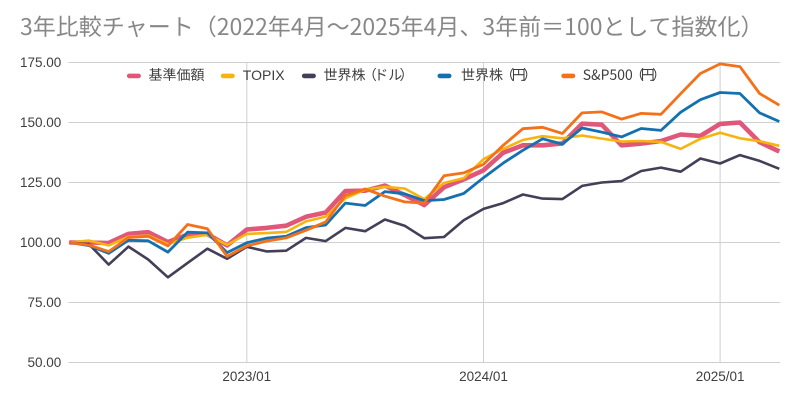  Describe the element at coordinates (264, 75) in the screenshot. I see `svg-text: TOPIX` at that location.